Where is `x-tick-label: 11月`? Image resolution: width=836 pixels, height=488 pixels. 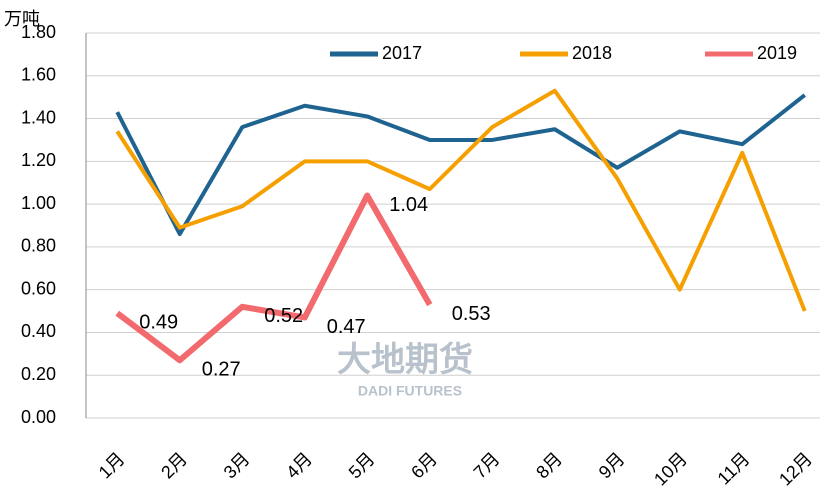 x-tick-label: 11月 is located at coordinates (734, 468).